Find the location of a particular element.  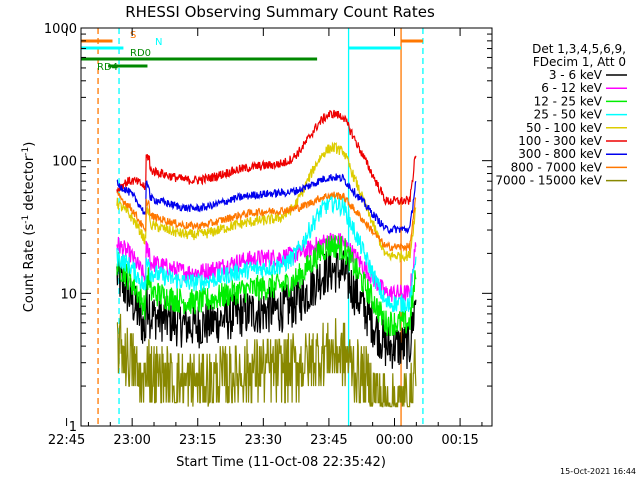

y-tick-label-3: 1000 is located at coordinates (60, 29).